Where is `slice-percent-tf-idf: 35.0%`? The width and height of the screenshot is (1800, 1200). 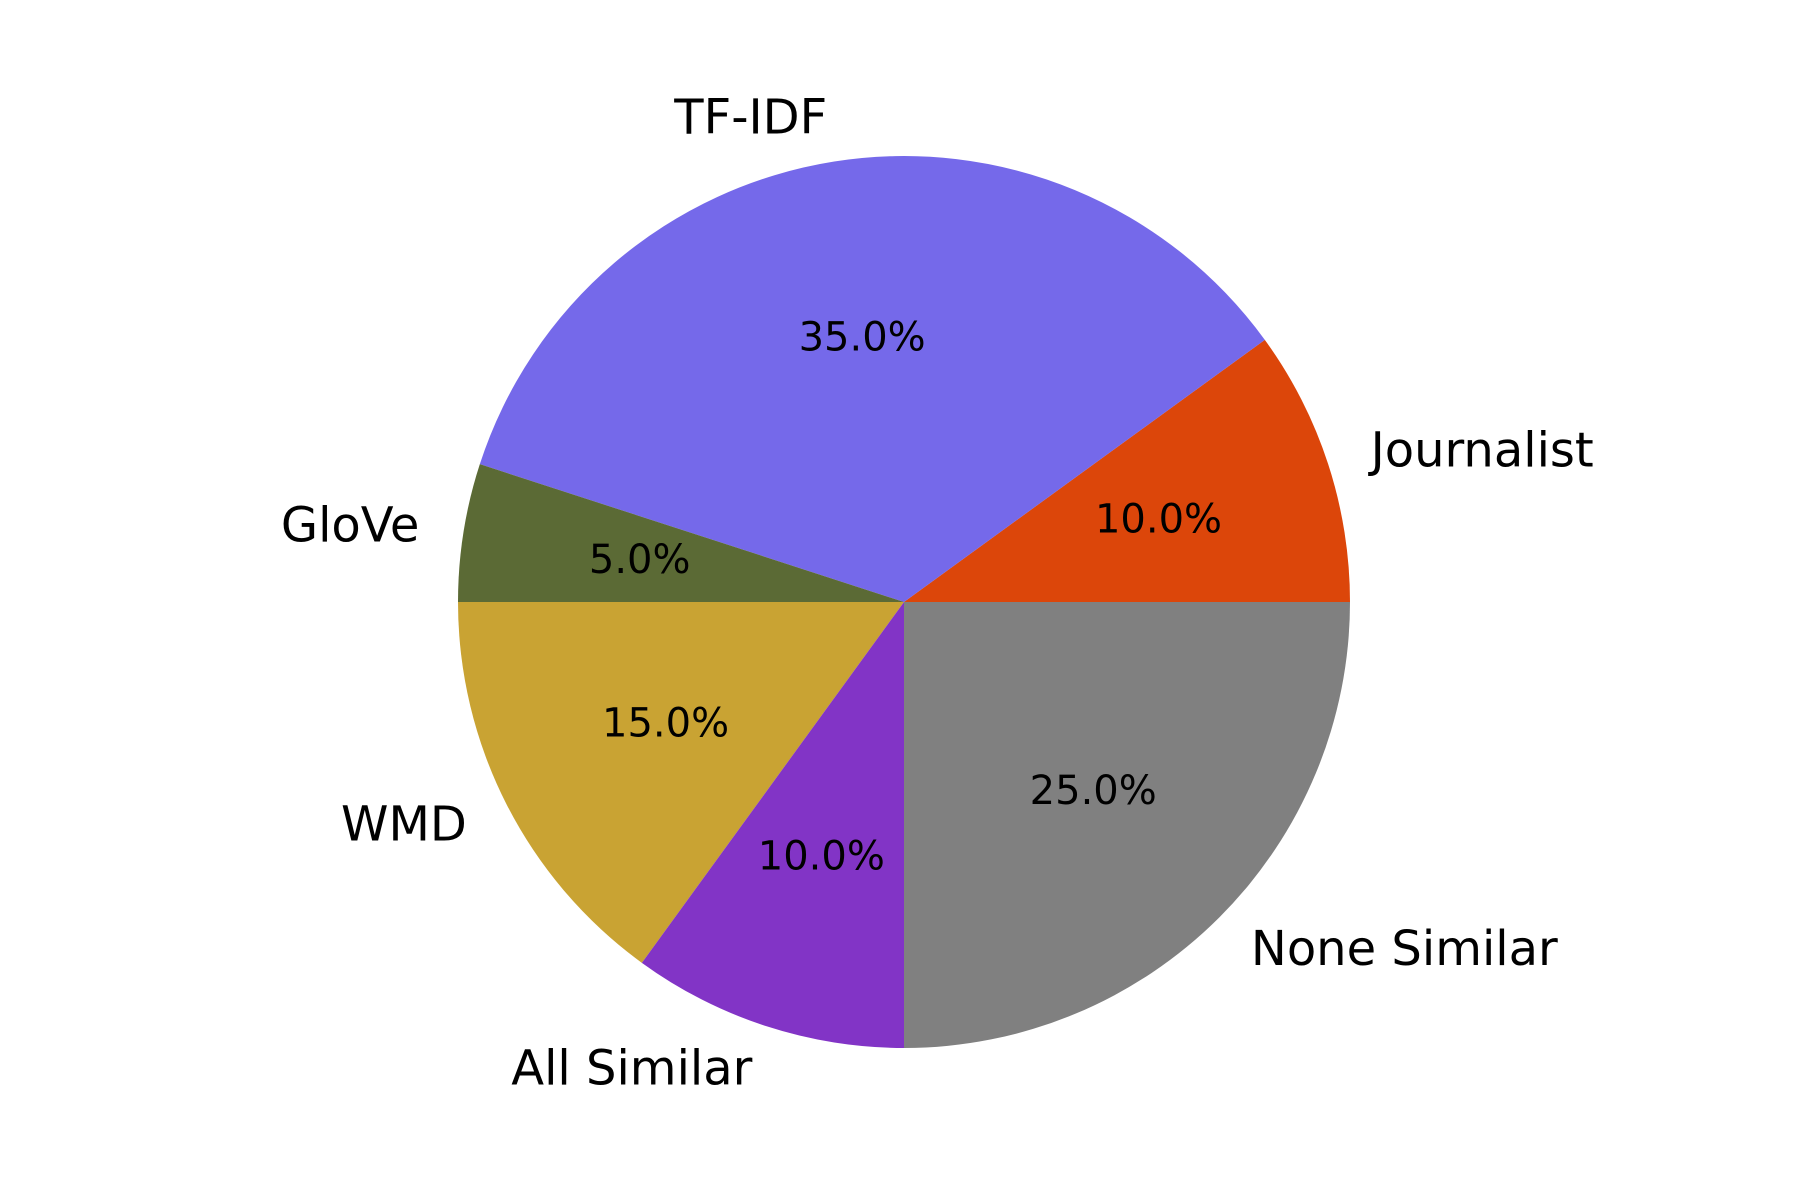 slice-percent-tf-idf: 35.0% is located at coordinates (862, 338).